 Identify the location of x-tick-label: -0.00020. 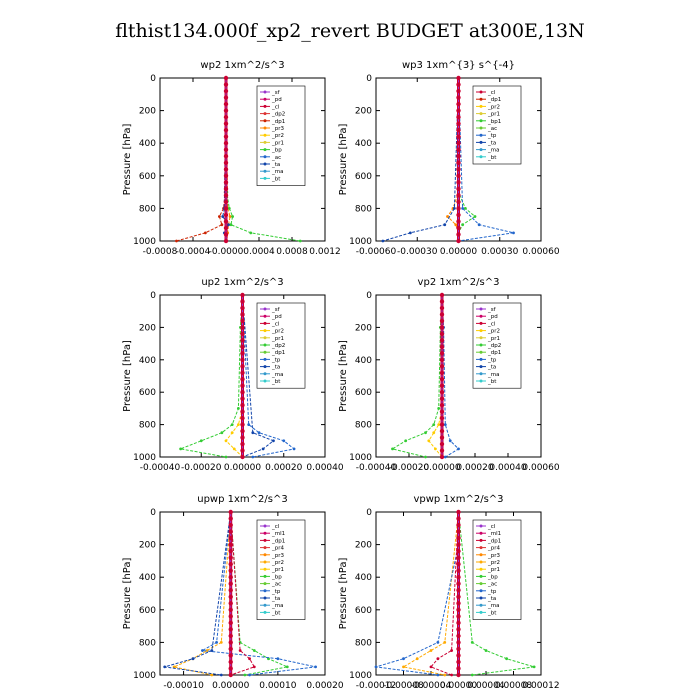
(409, 468).